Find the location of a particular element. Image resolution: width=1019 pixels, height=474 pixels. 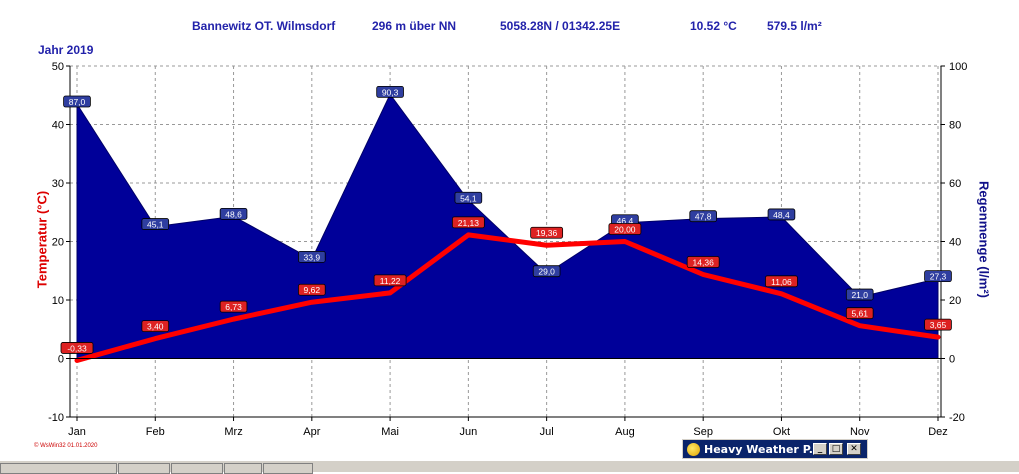

temp-data-label-text: 20,00 is located at coordinates (625, 230).